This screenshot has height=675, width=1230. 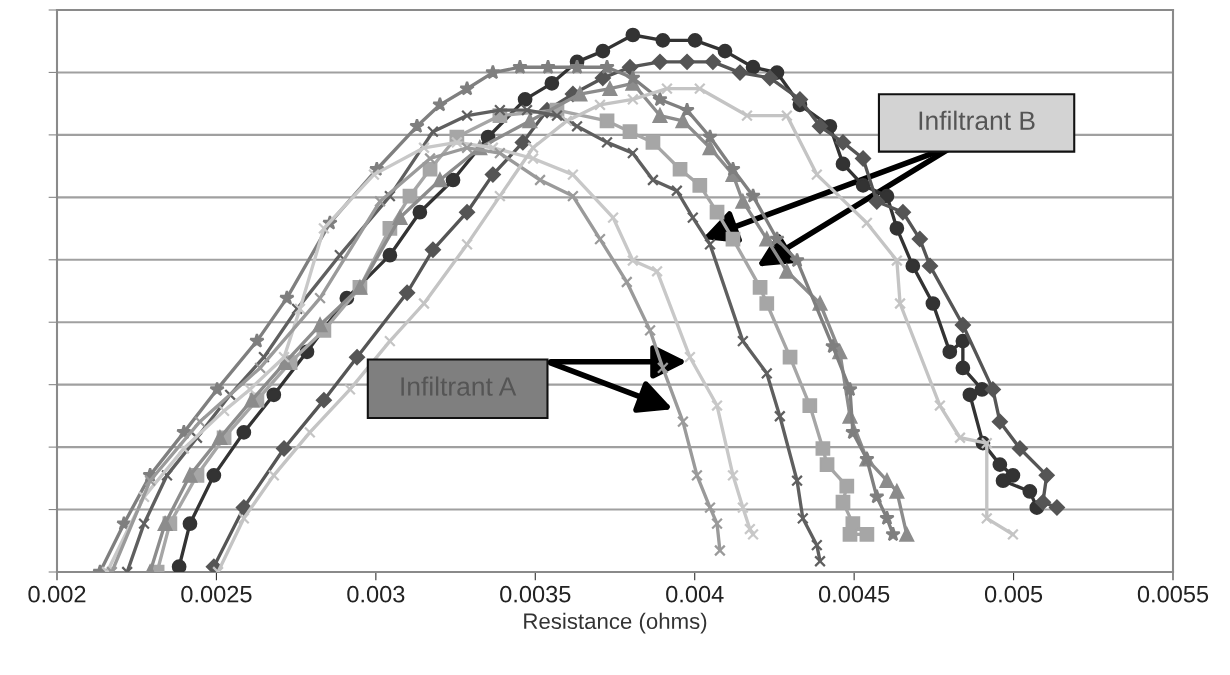 What do you see at coordinates (376, 594) in the screenshot?
I see `x-tick-label: 0.003` at bounding box center [376, 594].